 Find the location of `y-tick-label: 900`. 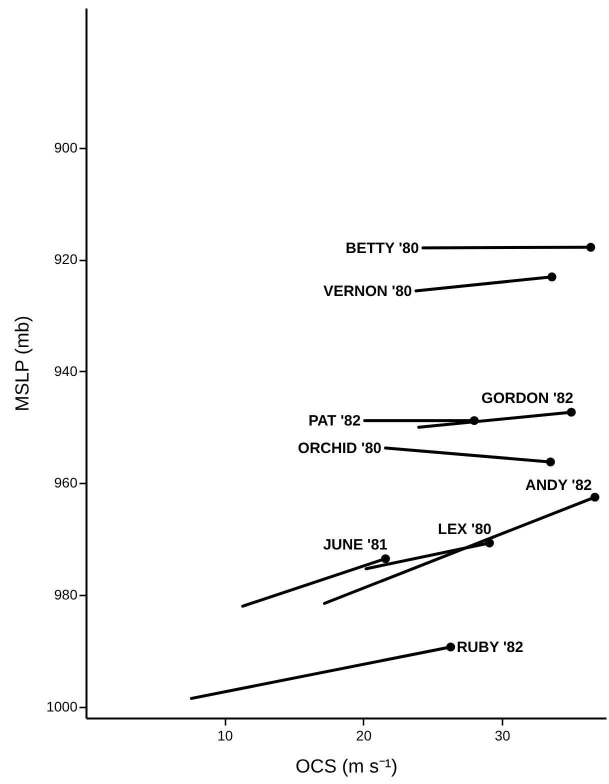

y-tick-label: 900 is located at coordinates (66, 147).